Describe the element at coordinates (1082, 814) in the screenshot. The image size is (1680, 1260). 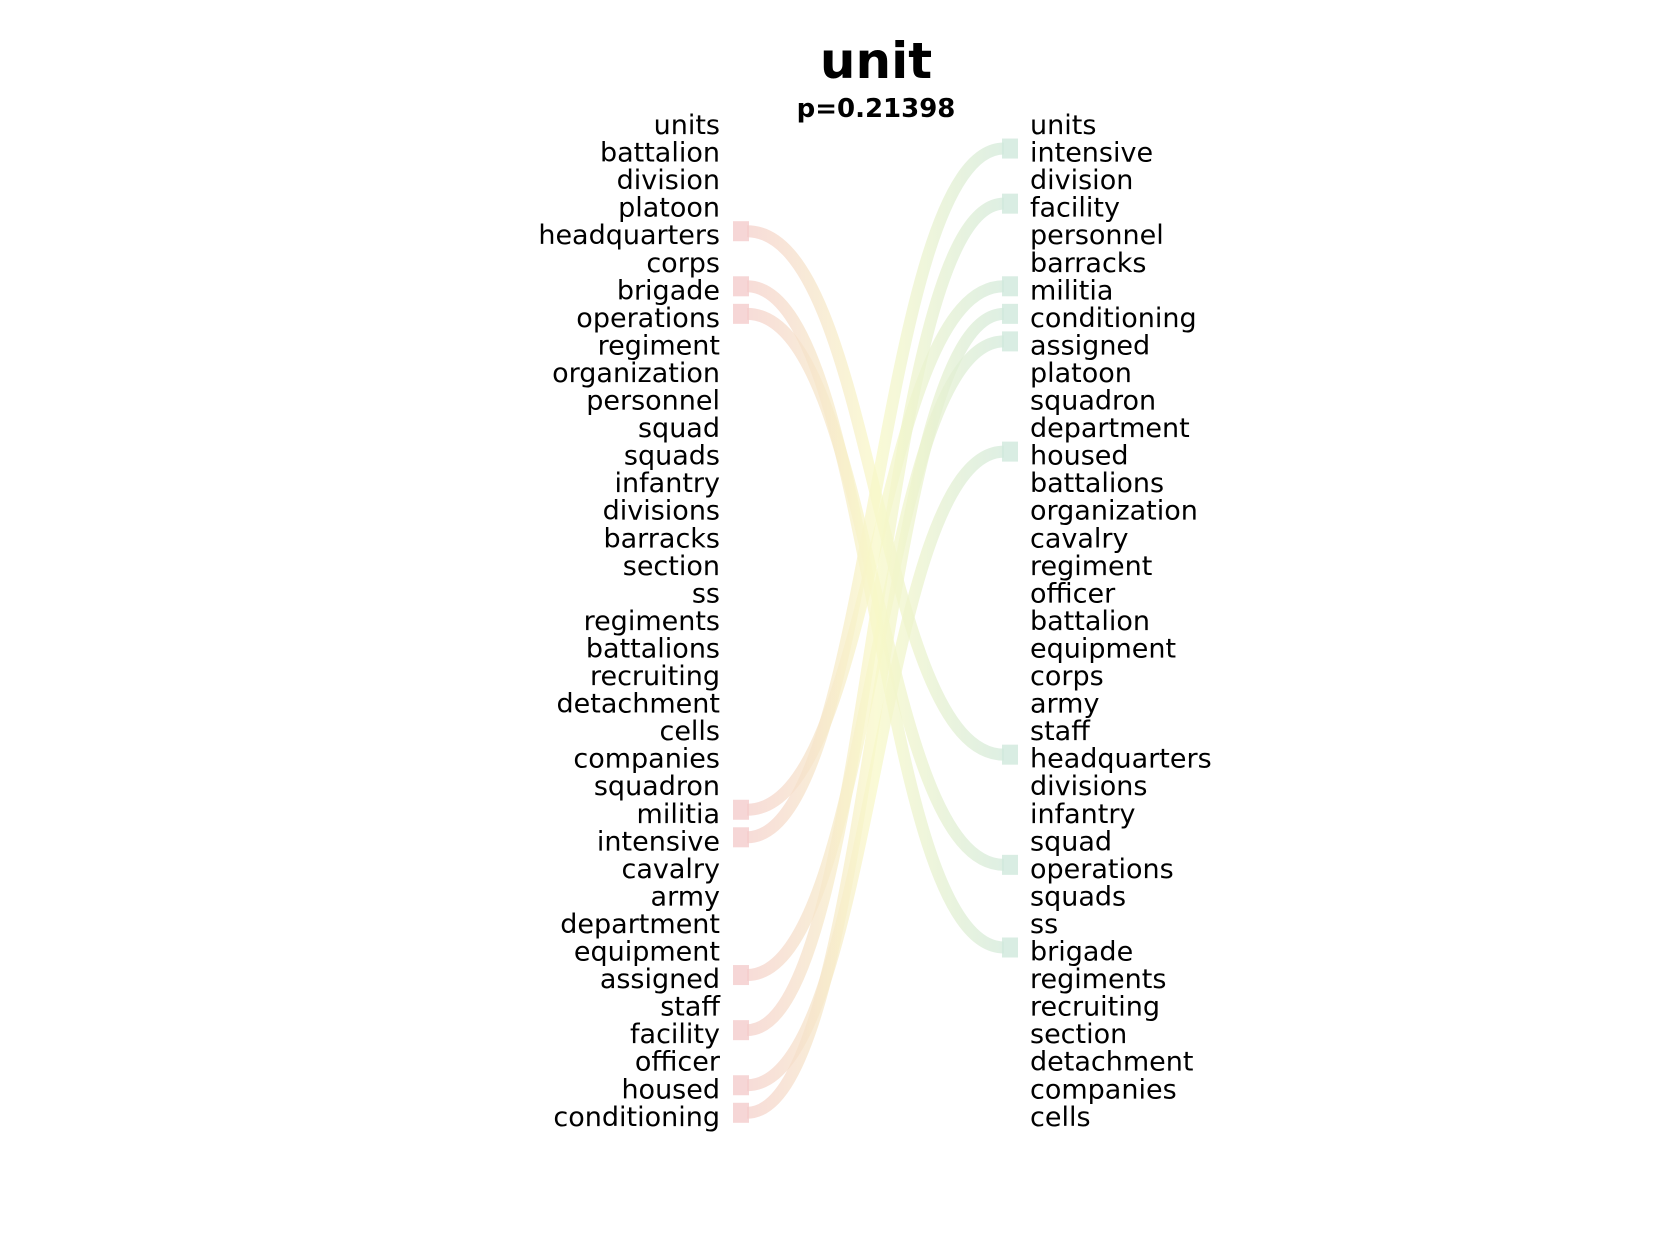
I see `right-word: infantry` at that location.